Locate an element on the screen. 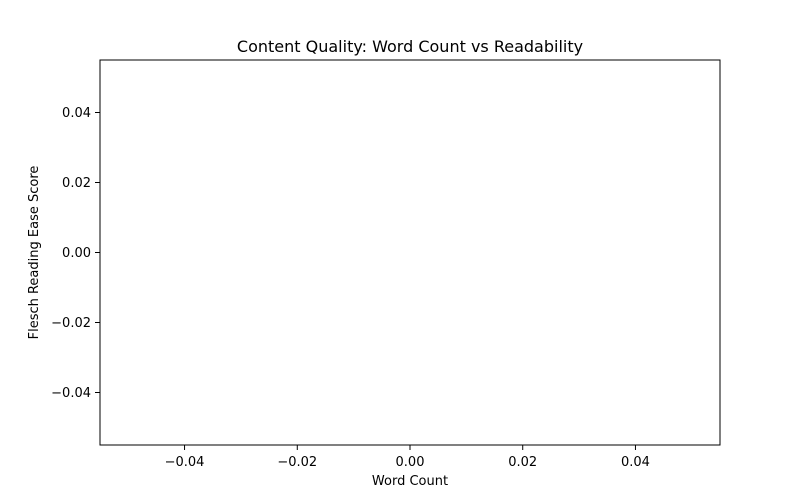 This screenshot has height=500, width=800. y-tick-label: −0.02 is located at coordinates (71, 323).